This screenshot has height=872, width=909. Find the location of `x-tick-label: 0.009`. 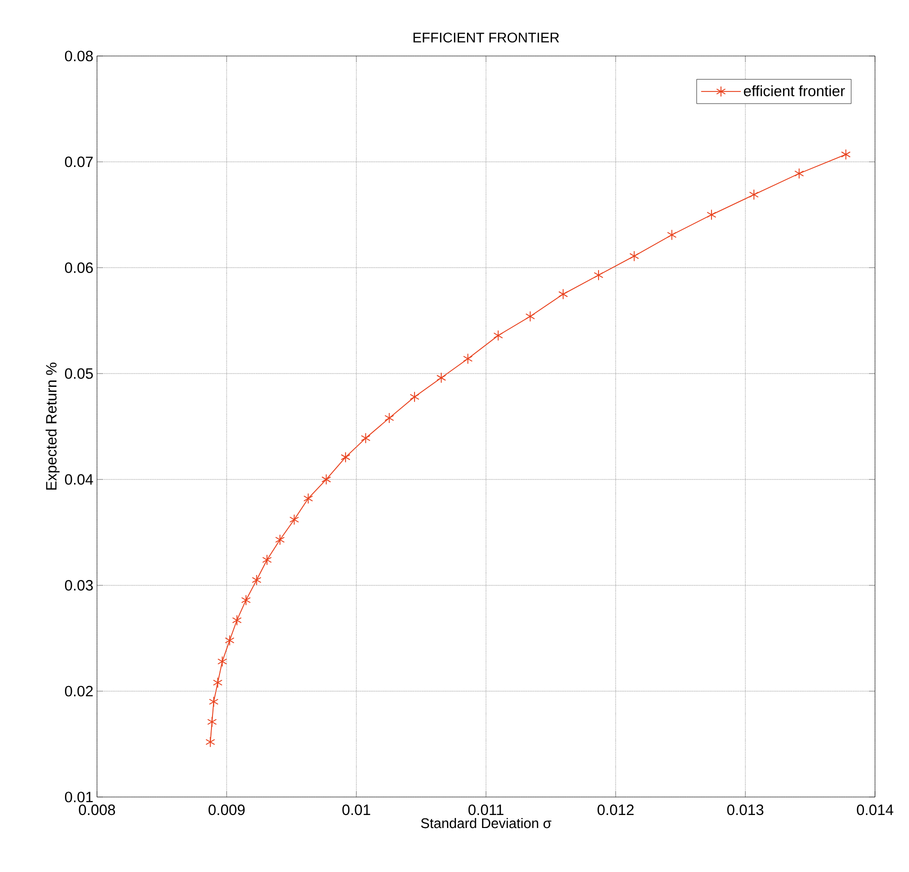

x-tick-label: 0.009 is located at coordinates (226, 810).